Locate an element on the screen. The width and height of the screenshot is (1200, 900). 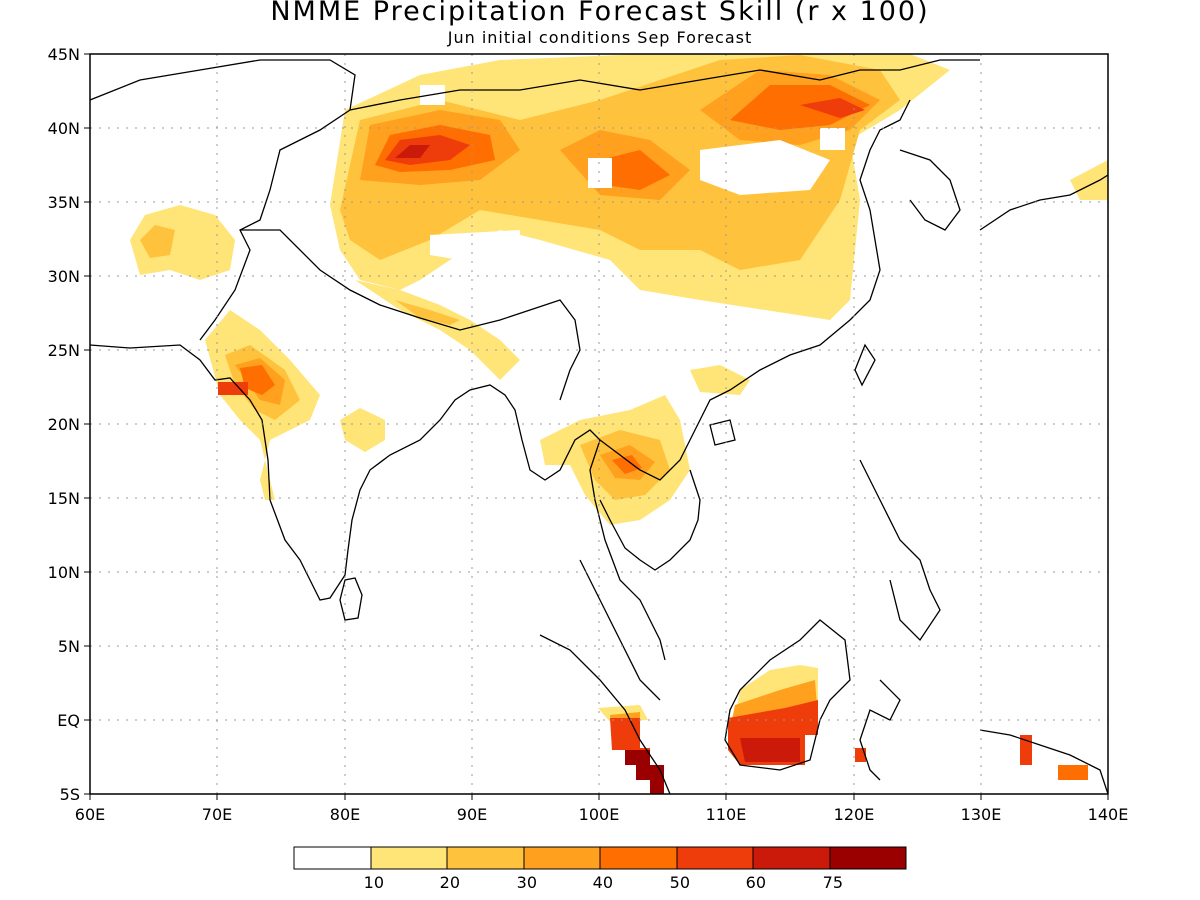
x-tick-label: 110E is located at coordinates (726, 814).